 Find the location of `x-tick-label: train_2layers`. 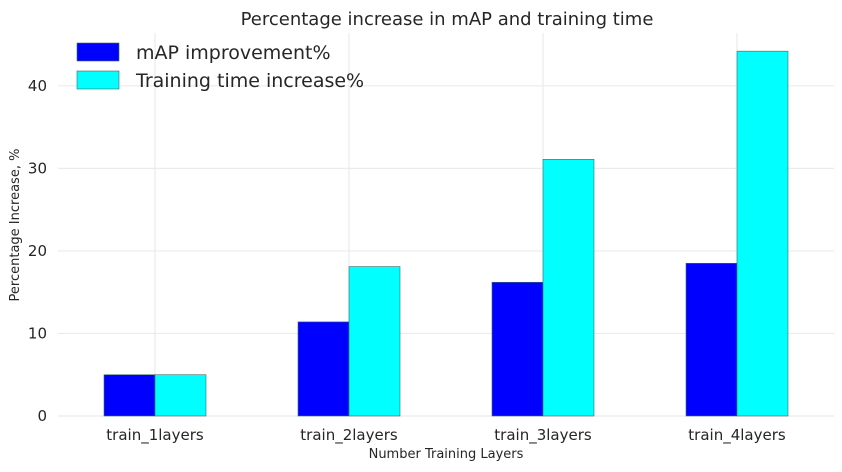

x-tick-label: train_2layers is located at coordinates (349, 435).